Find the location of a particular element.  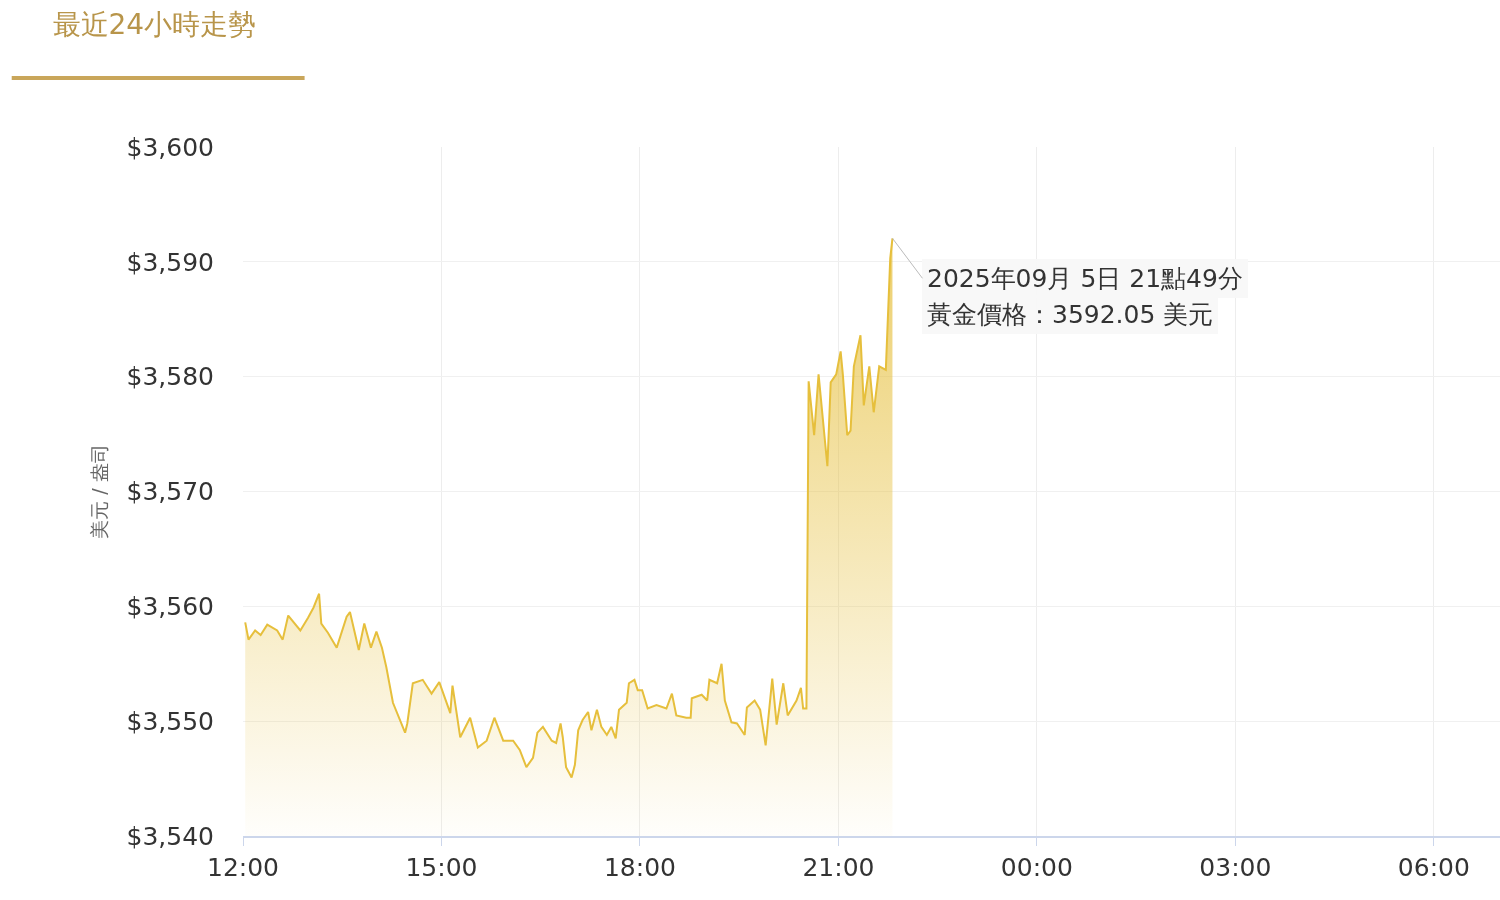

chart-title: 最近24小時走勢 is located at coordinates (154, 24).